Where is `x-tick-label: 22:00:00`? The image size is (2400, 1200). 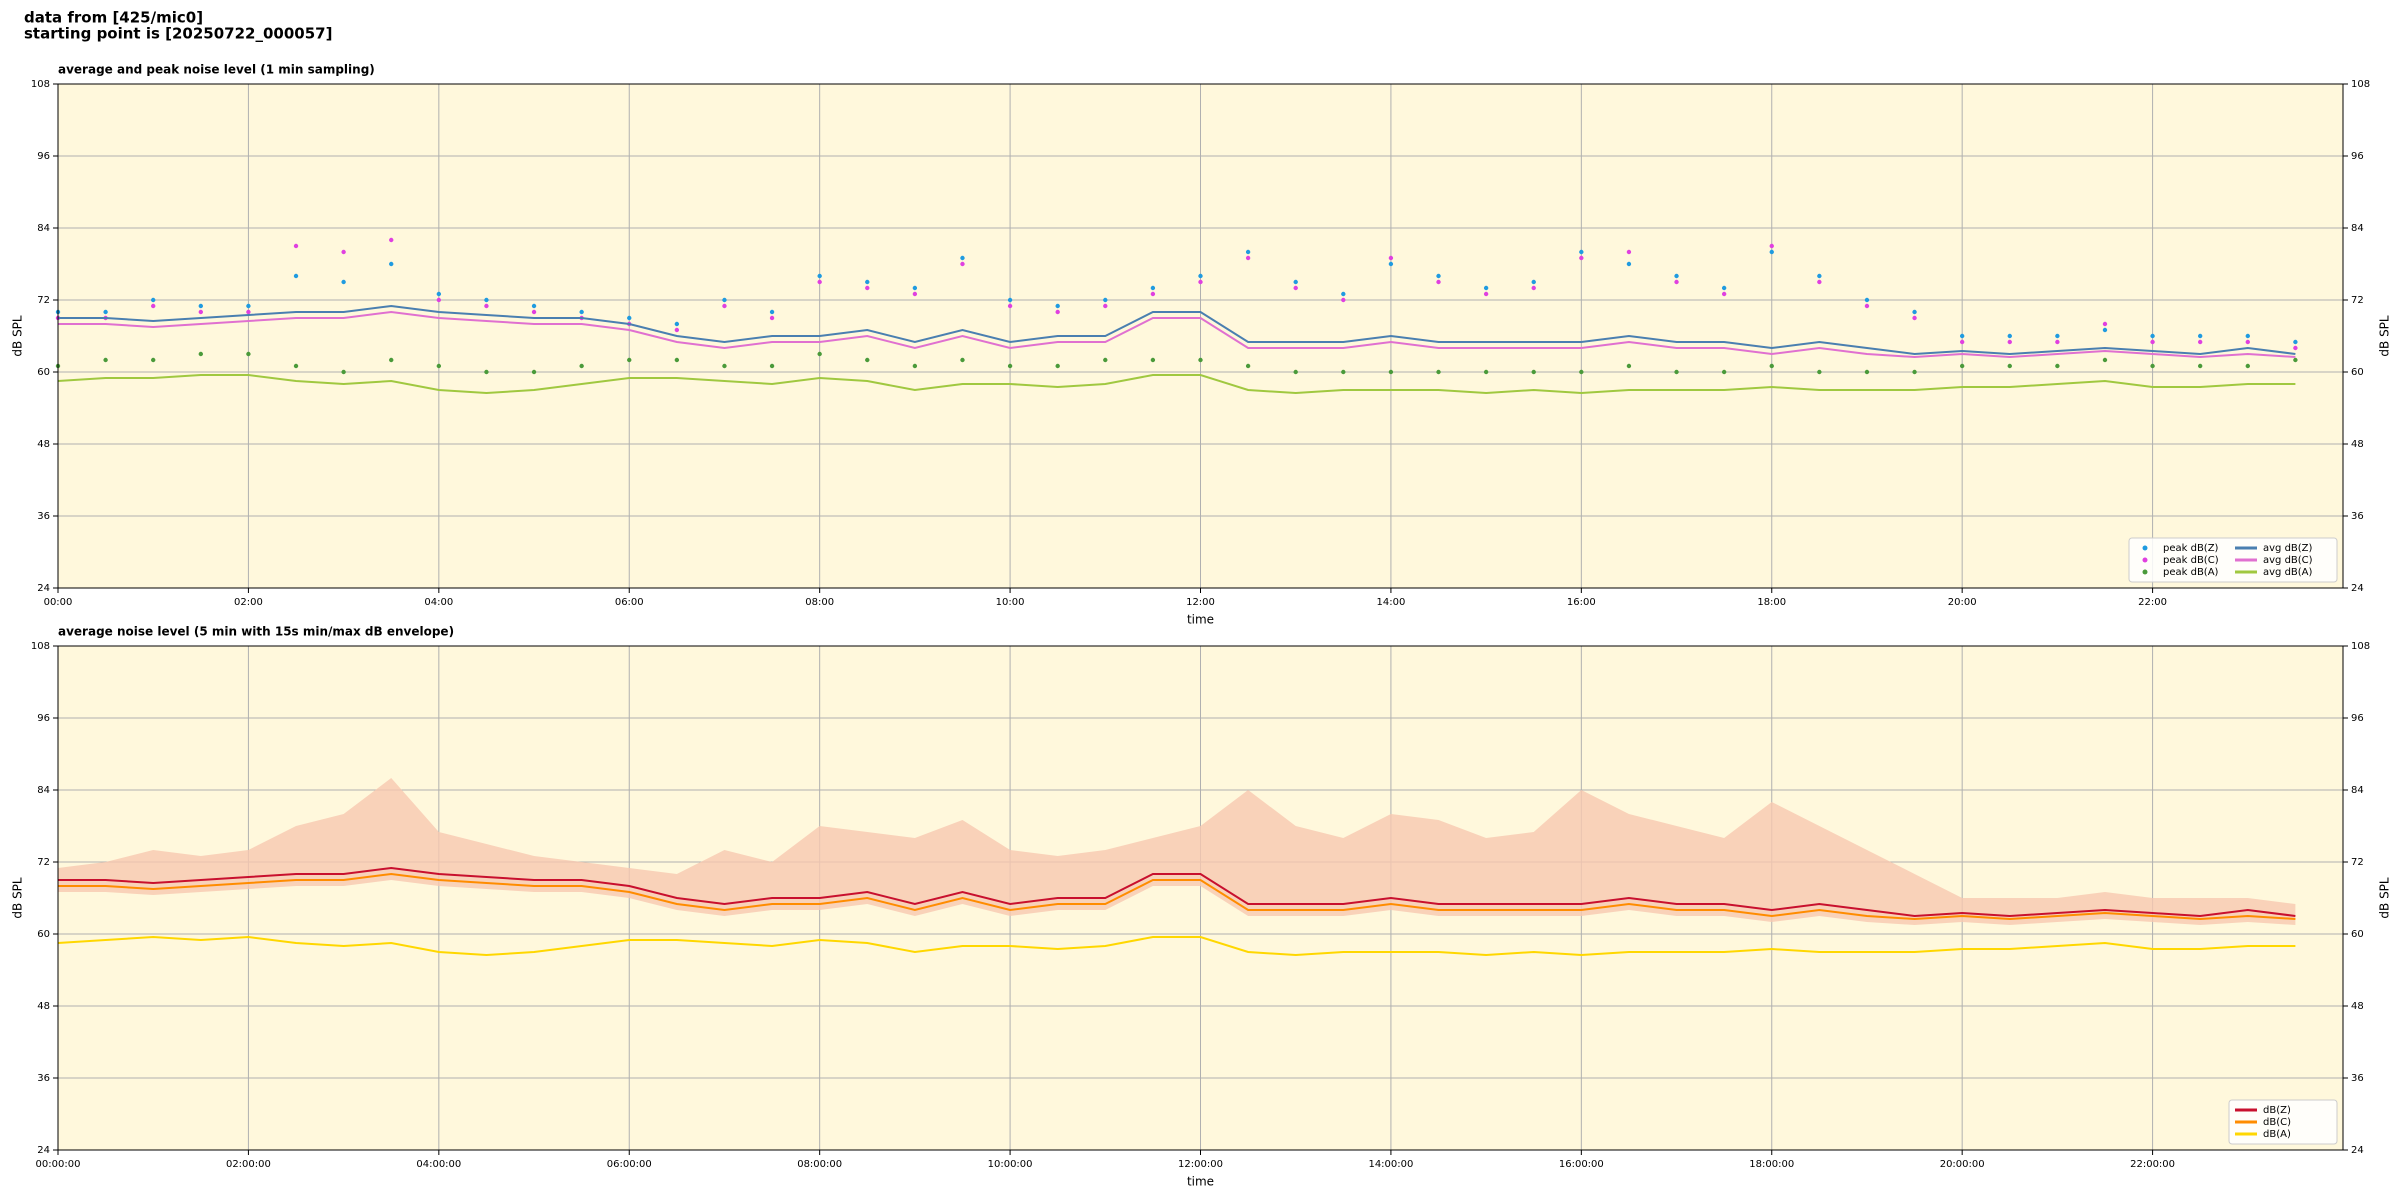 x-tick-label: 22:00:00 is located at coordinates (2152, 1164).